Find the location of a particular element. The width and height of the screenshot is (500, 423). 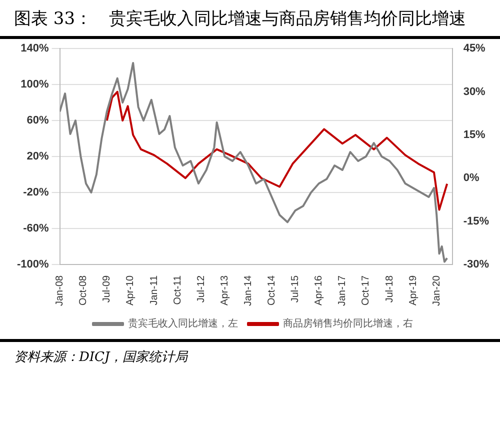

y2-tick-label: -15% is located at coordinates (476, 221).